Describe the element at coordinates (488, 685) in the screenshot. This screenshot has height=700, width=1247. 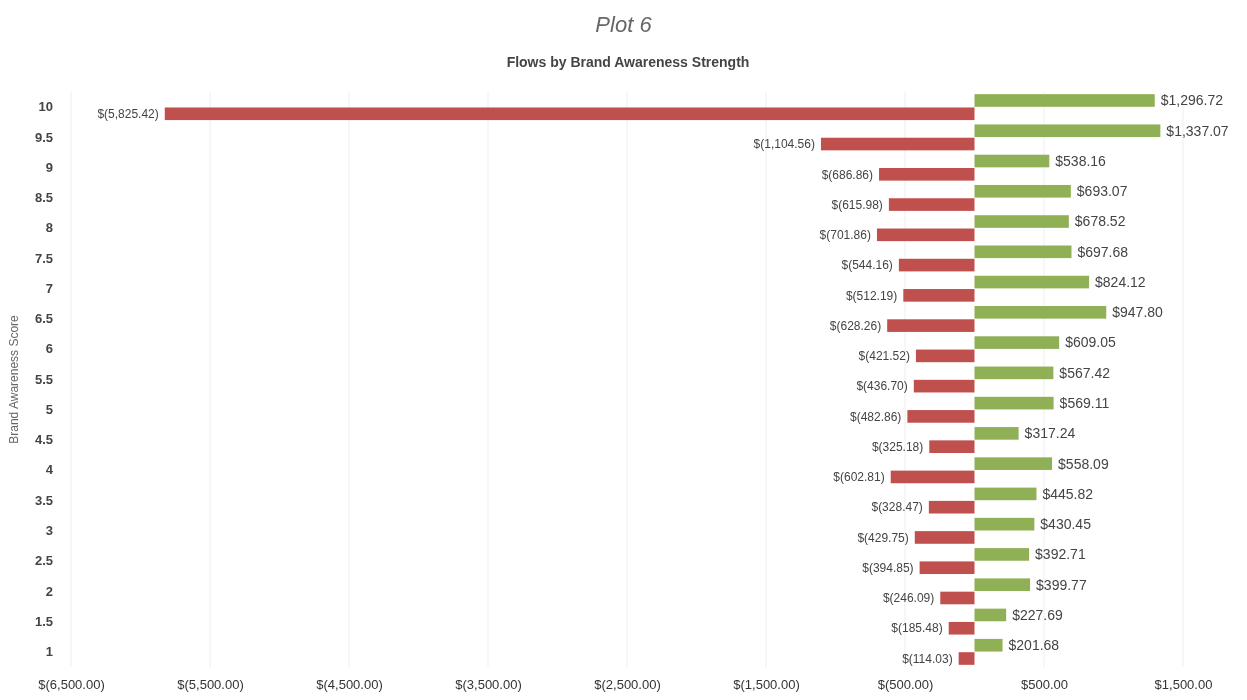
I see `x-tick-label: $(3,500.00)` at that location.